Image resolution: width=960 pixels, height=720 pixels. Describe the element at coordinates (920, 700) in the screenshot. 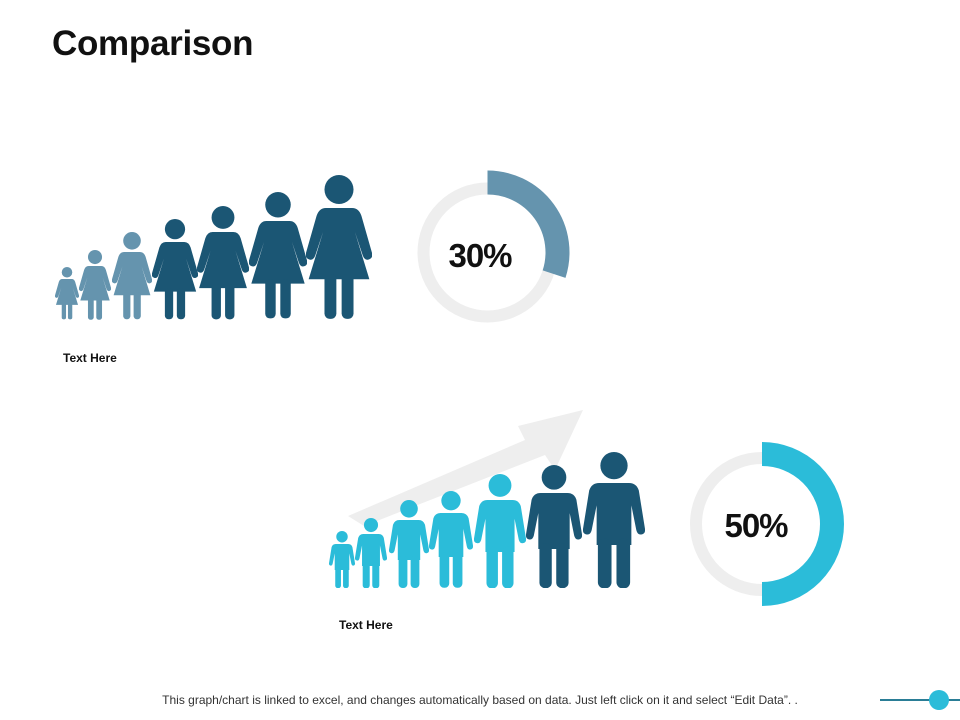

I see `progress-slider` at that location.